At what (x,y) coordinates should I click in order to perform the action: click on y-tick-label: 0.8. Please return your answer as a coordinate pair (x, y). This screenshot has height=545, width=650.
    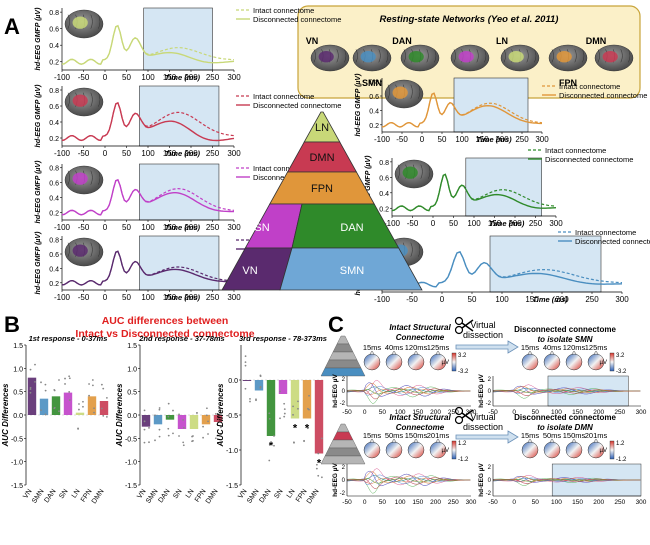
    Looking at the image, I should click on (384, 163).